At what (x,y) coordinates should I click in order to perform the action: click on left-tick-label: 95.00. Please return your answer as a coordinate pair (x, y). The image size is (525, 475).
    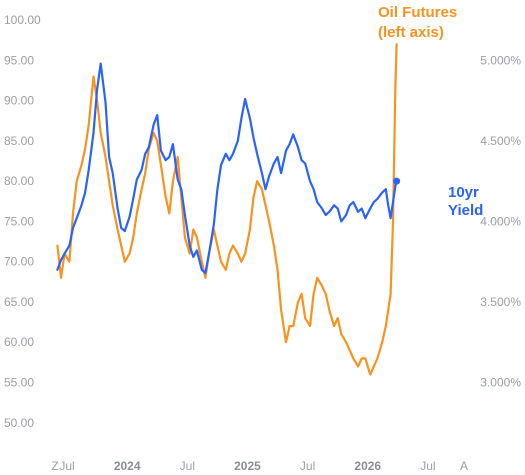
    Looking at the image, I should click on (19, 60).